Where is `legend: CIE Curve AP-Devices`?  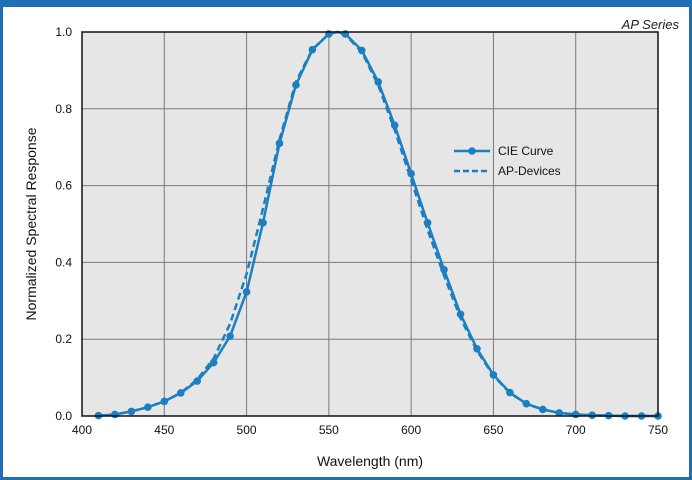 legend: CIE Curve AP-Devices is located at coordinates (507, 161).